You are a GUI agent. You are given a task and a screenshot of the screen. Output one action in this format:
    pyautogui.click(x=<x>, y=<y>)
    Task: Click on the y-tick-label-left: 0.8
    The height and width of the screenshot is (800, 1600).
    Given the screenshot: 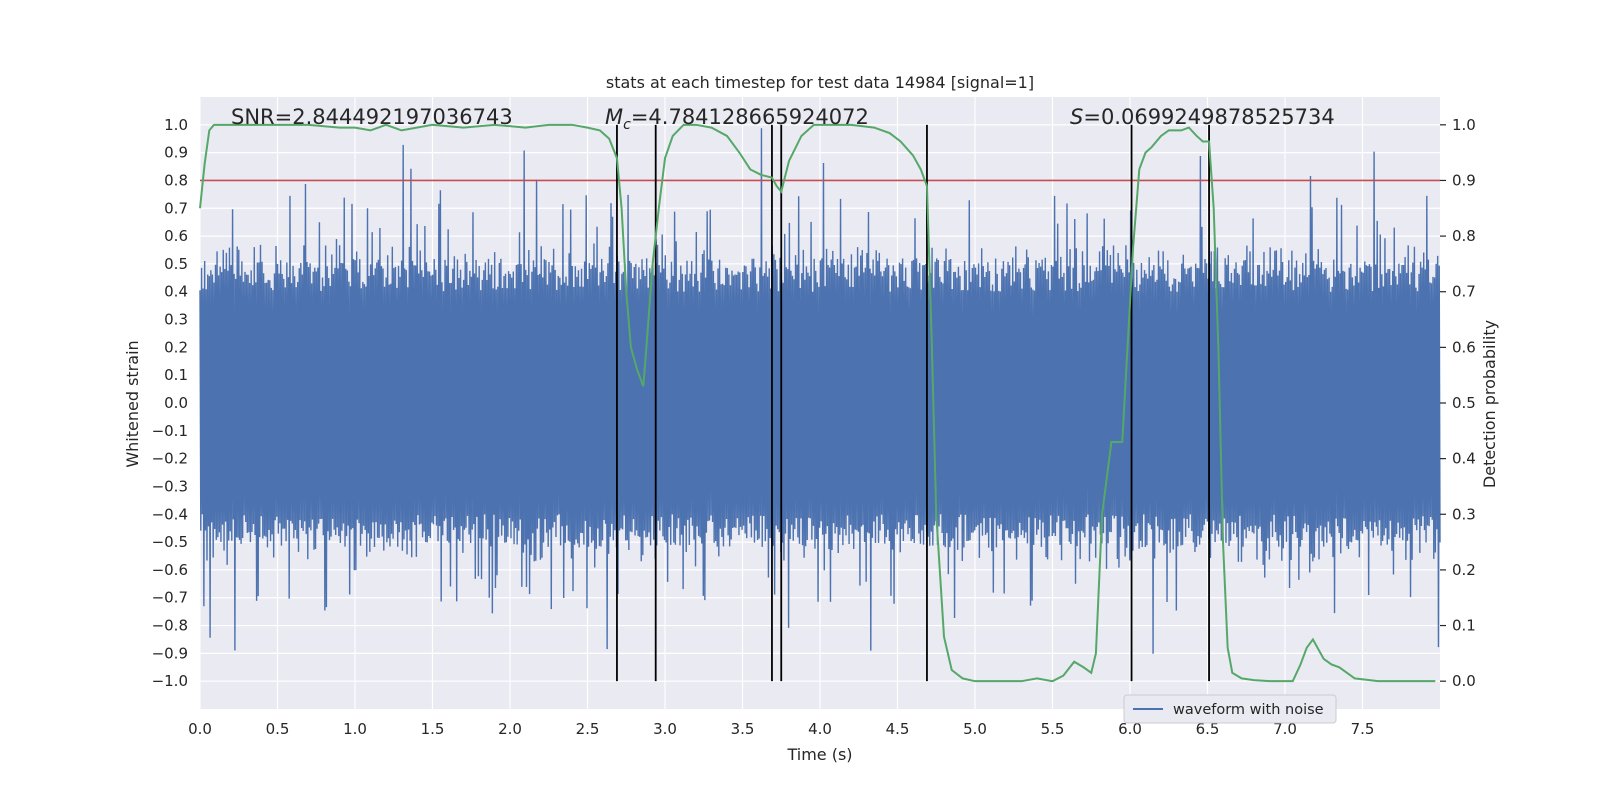 What is the action you would take?
    pyautogui.click(x=176, y=180)
    